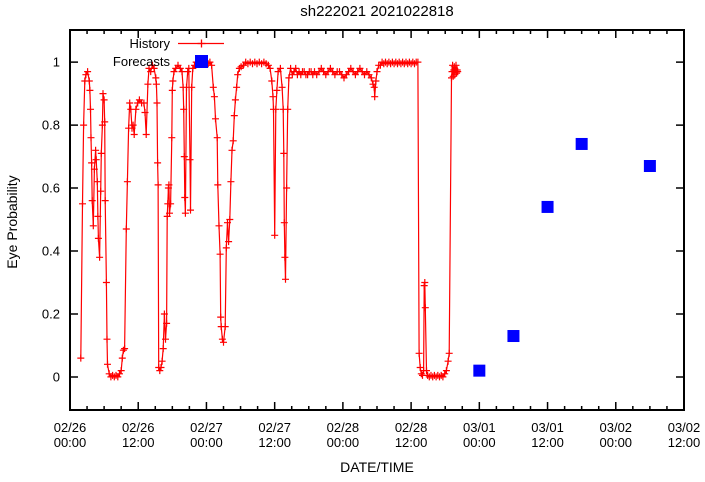 This screenshot has width=705, height=482. Describe the element at coordinates (51, 188) in the screenshot. I see `y-tick-label: 0.6` at that location.